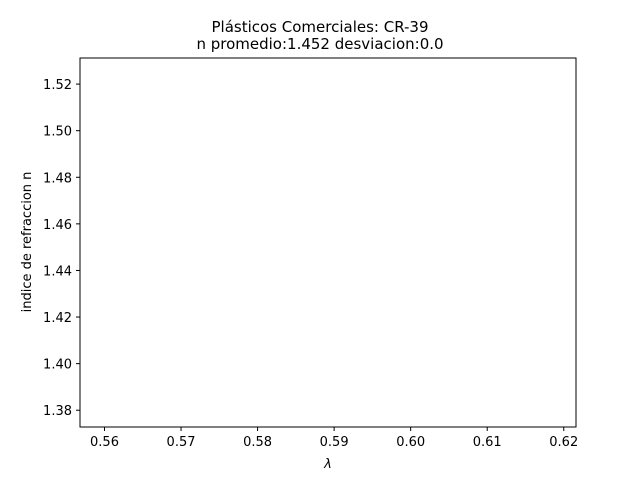 This screenshot has height=480, width=640. I want to click on x-tick-label: 0.59, so click(334, 442).